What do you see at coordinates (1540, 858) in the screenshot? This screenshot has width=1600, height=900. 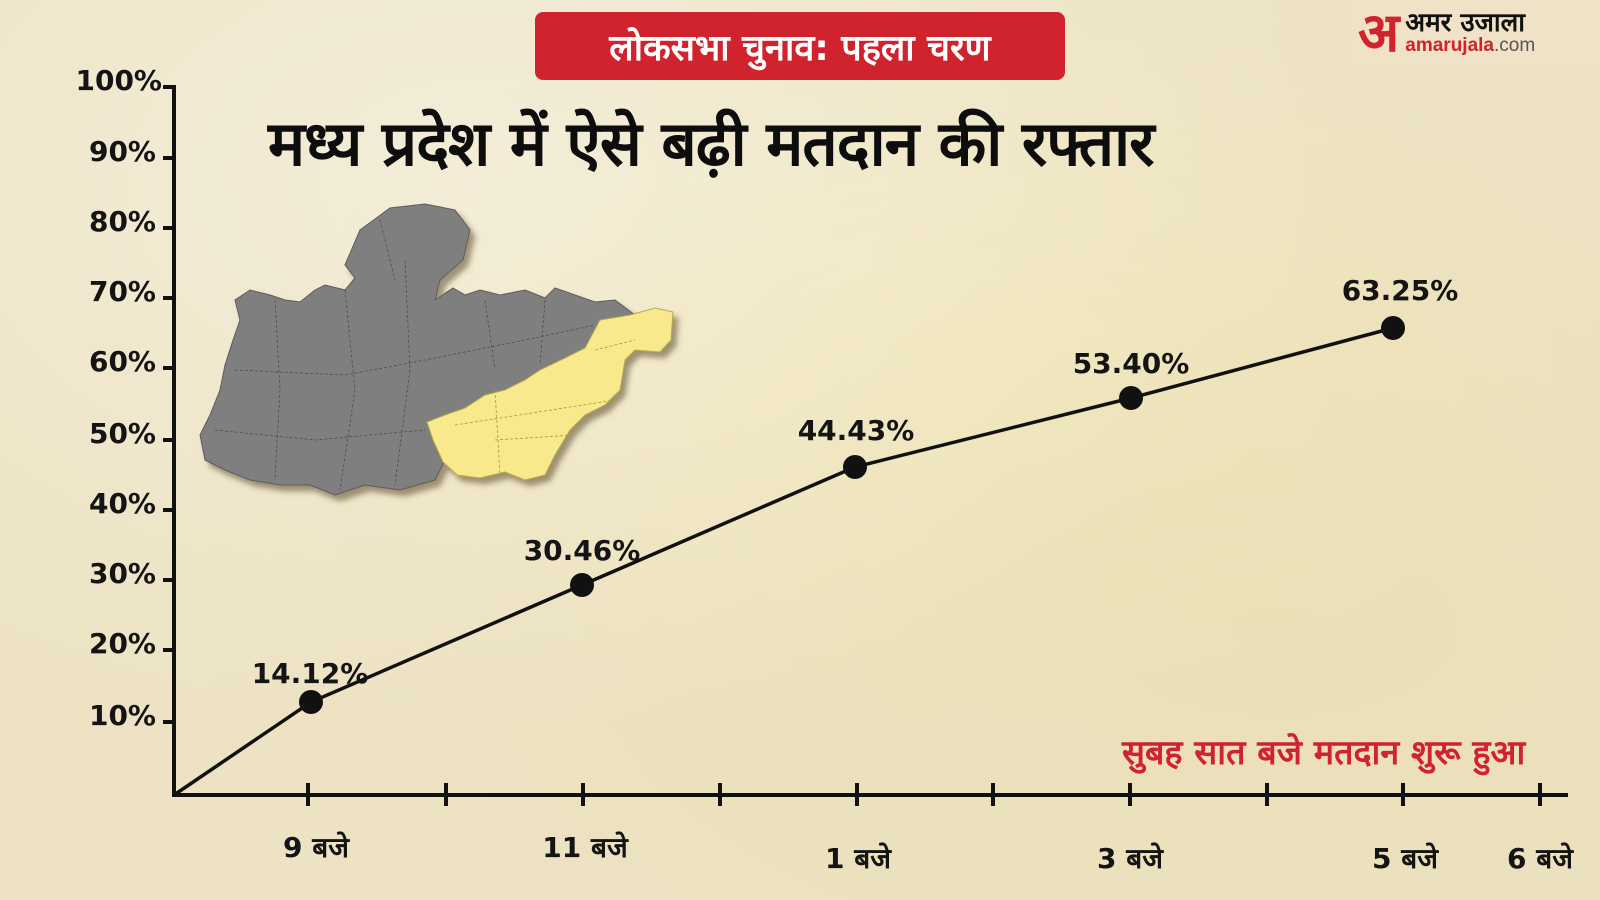 I see `x-tick-label-6: 6 बजे` at bounding box center [1540, 858].